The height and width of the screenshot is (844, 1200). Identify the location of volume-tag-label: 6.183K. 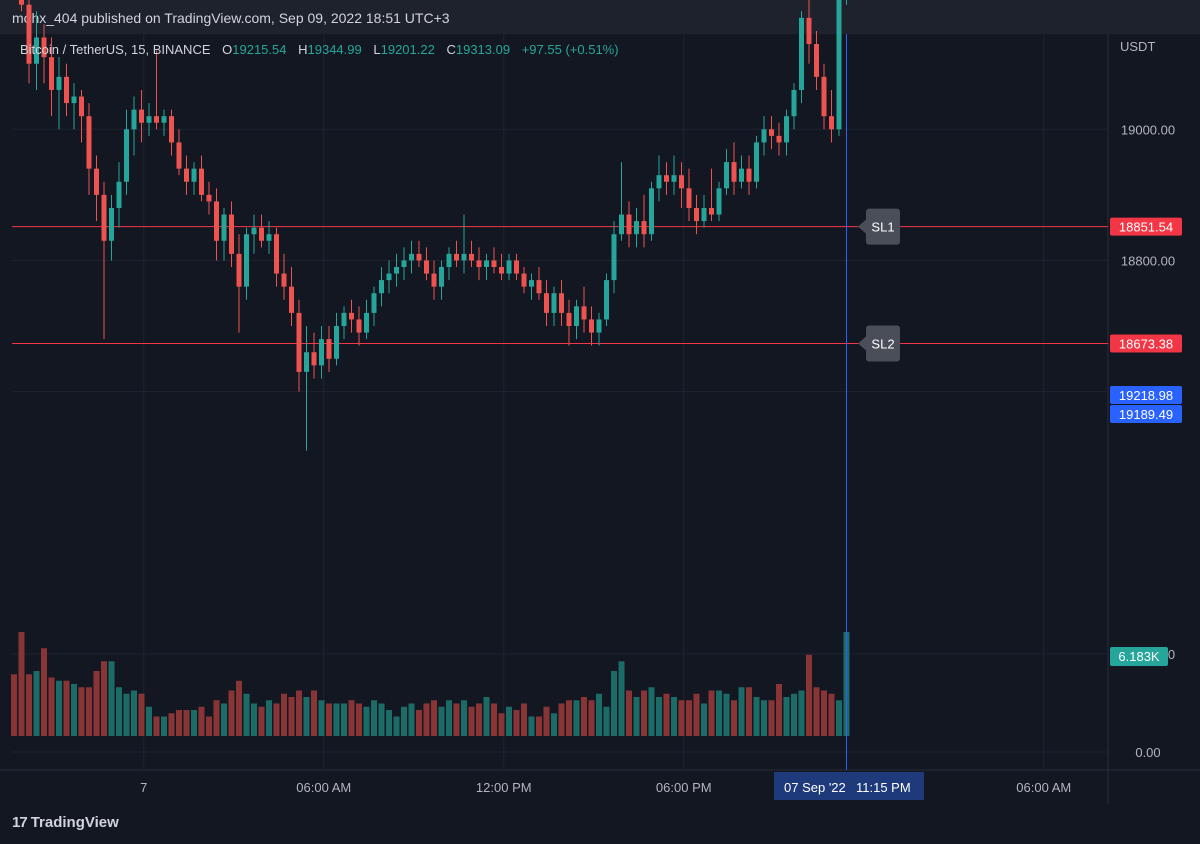
(1139, 656).